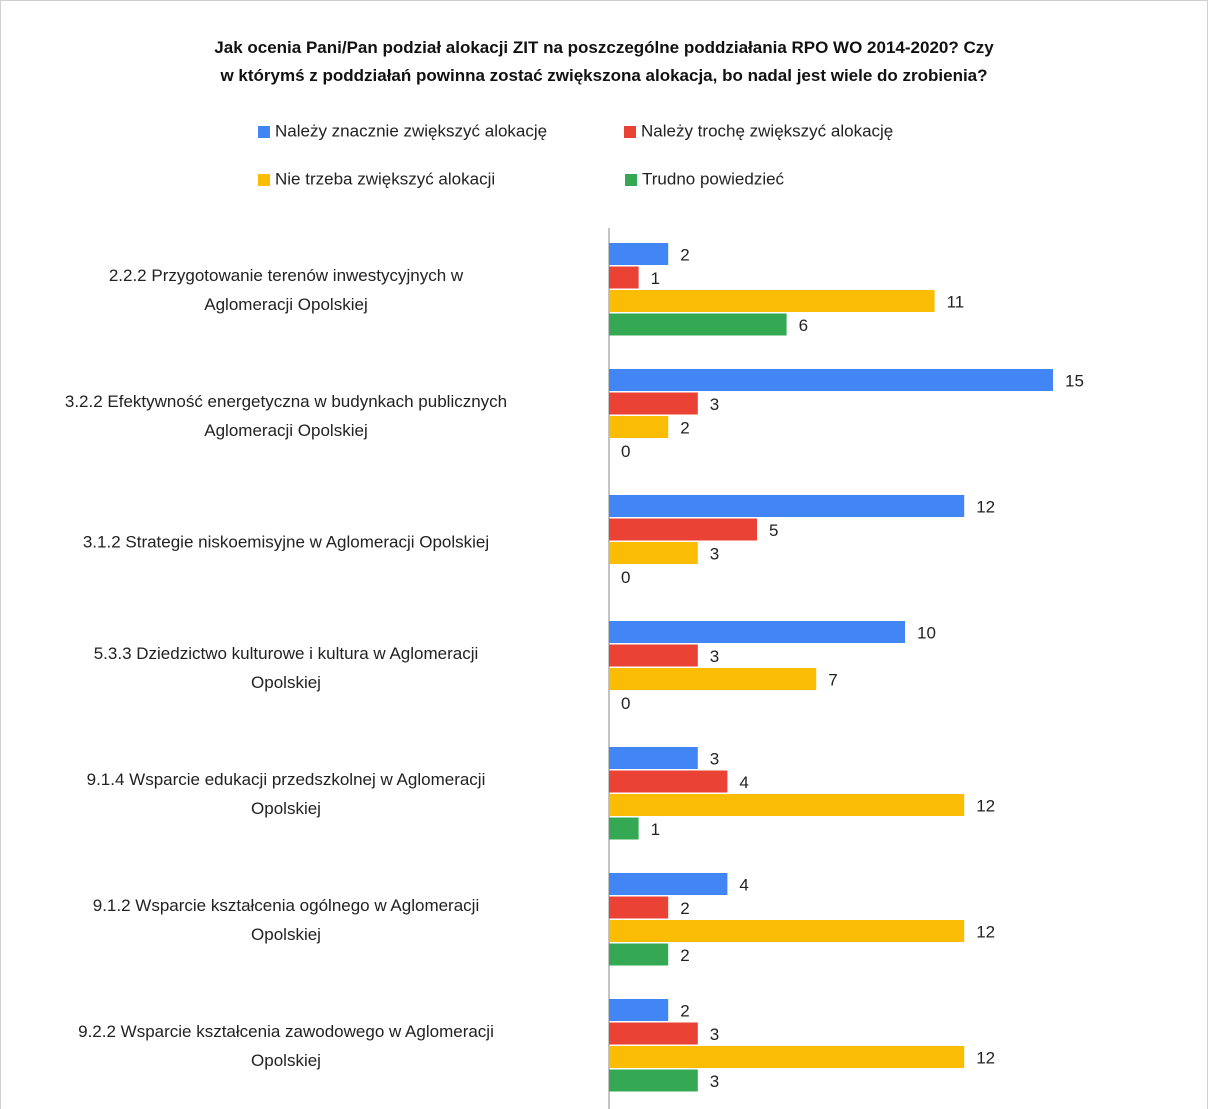 This screenshot has height=1109, width=1208. What do you see at coordinates (385, 178) in the screenshot?
I see `legend-label: Nie trzeba zwiększyć alokacji` at bounding box center [385, 178].